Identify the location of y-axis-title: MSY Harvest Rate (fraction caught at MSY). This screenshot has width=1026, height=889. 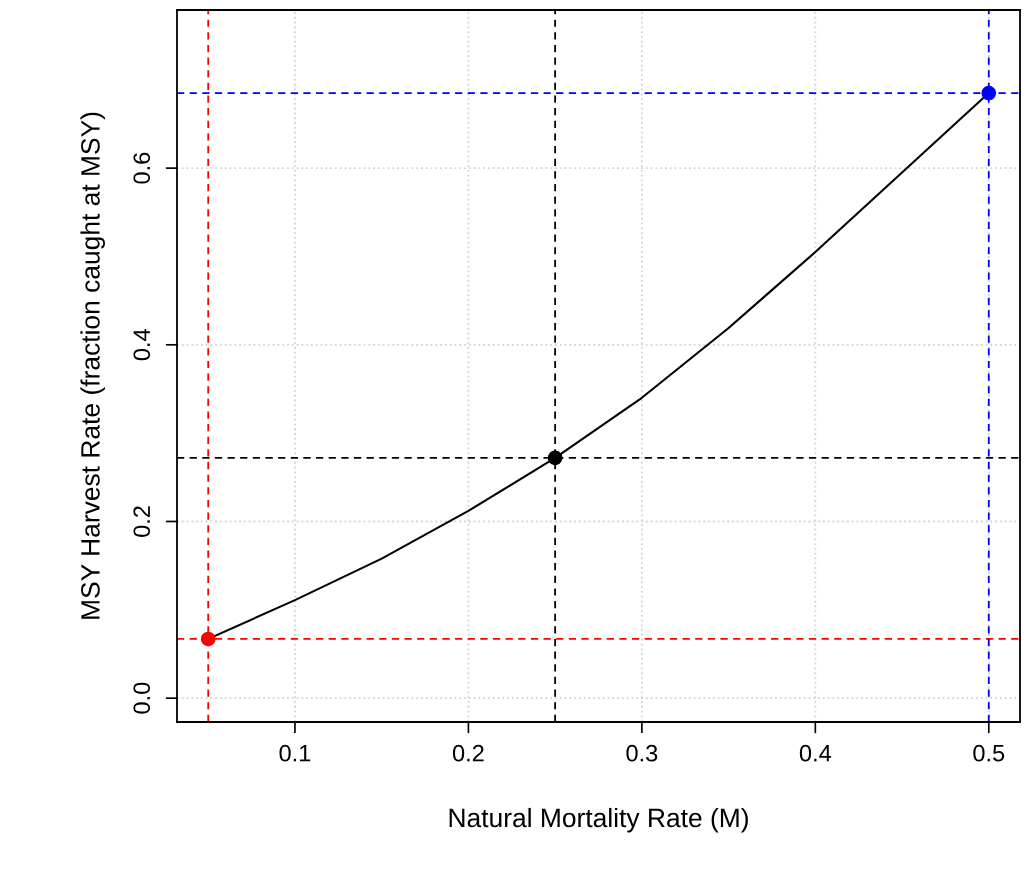
(92, 365).